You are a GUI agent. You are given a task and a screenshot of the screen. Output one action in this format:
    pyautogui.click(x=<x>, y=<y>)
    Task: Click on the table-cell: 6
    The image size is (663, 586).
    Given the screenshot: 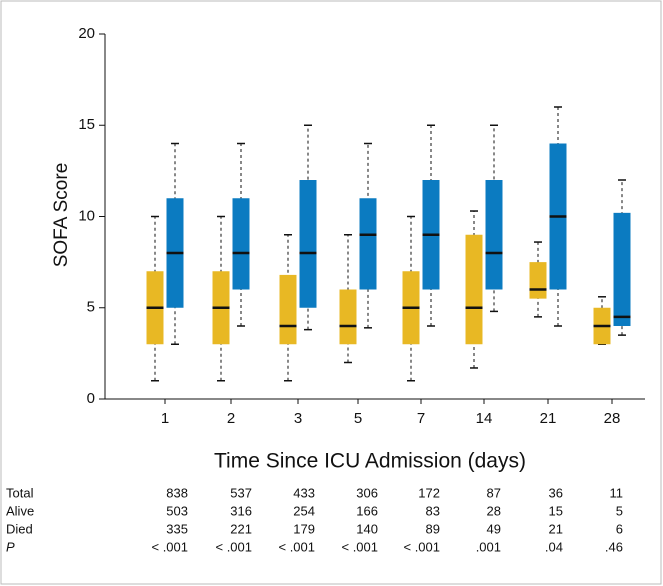 What is the action you would take?
    pyautogui.click(x=619, y=528)
    